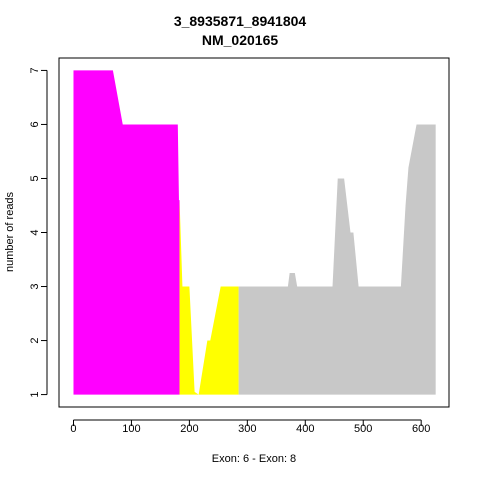 The height and width of the screenshot is (480, 480). I want to click on y-tick-label: 4, so click(35, 232).